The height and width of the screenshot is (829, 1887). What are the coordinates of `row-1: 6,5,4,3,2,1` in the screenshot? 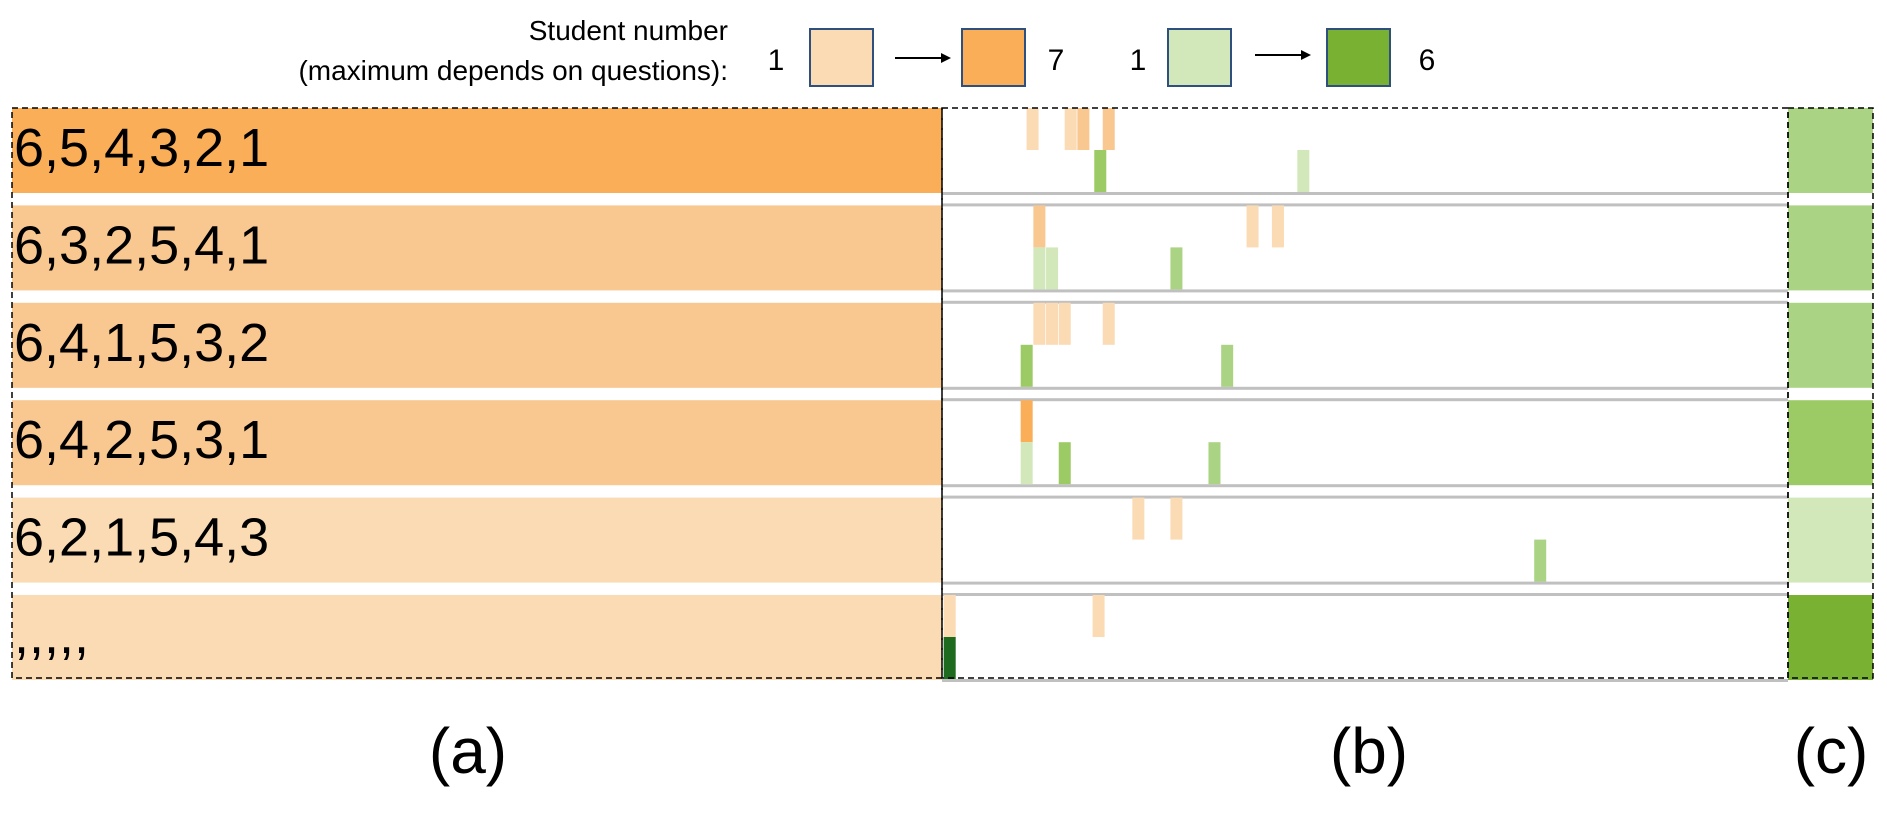 It's located at (942, 151).